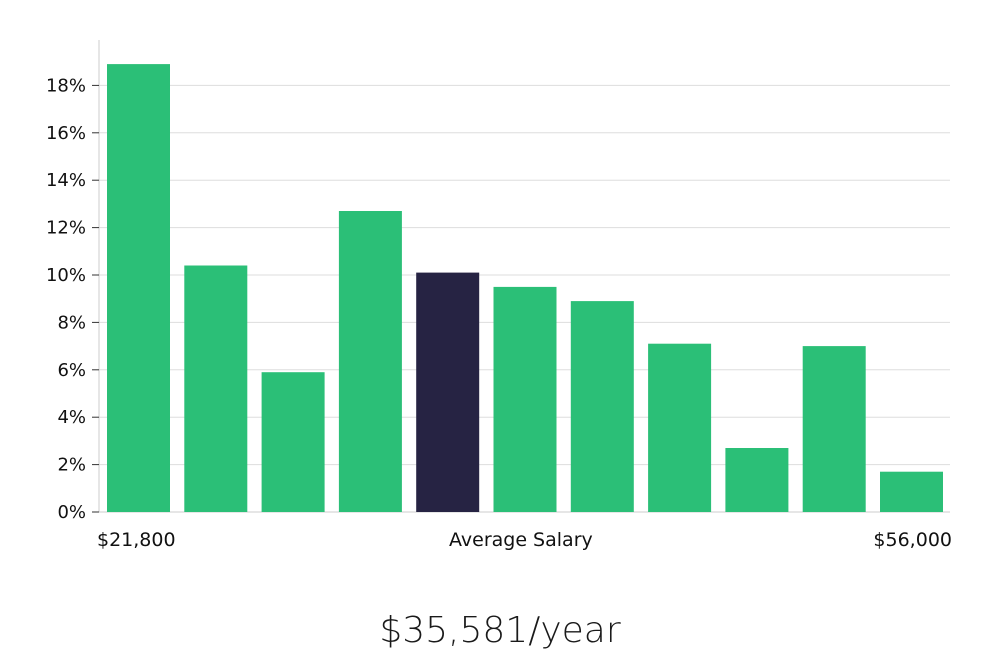  What do you see at coordinates (66, 180) in the screenshot?
I see `y-tick-label: 14%` at bounding box center [66, 180].